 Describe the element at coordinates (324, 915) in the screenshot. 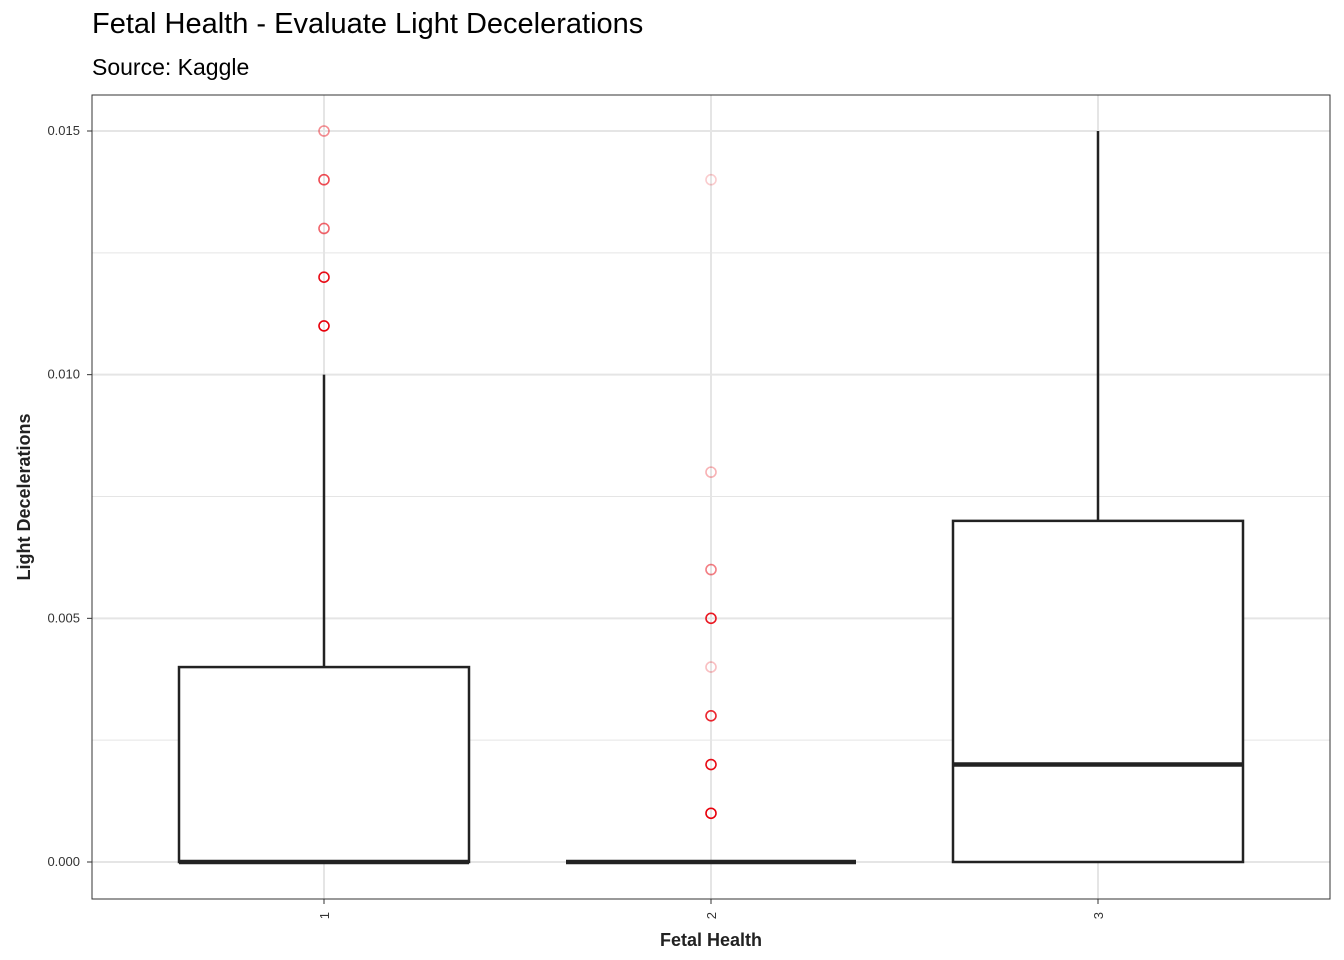

I see `x-tick-label: 1` at that location.